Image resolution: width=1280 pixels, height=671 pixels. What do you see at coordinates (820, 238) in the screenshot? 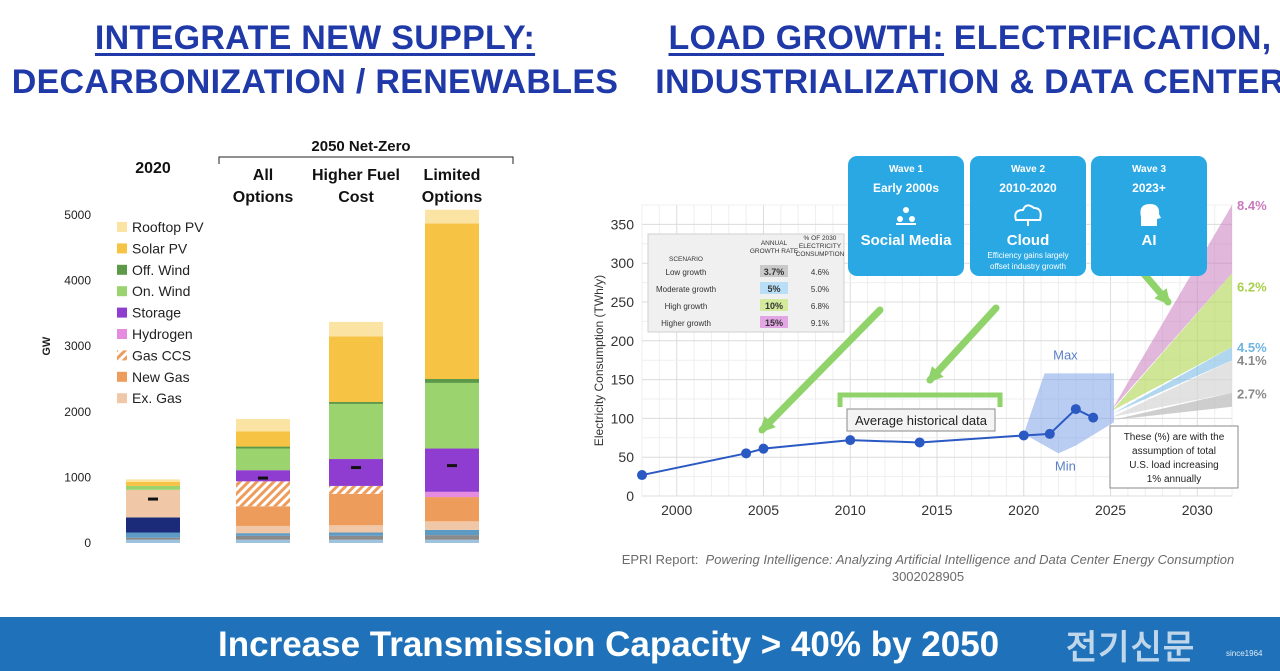
I see `table-header: % OF 2030` at bounding box center [820, 238].